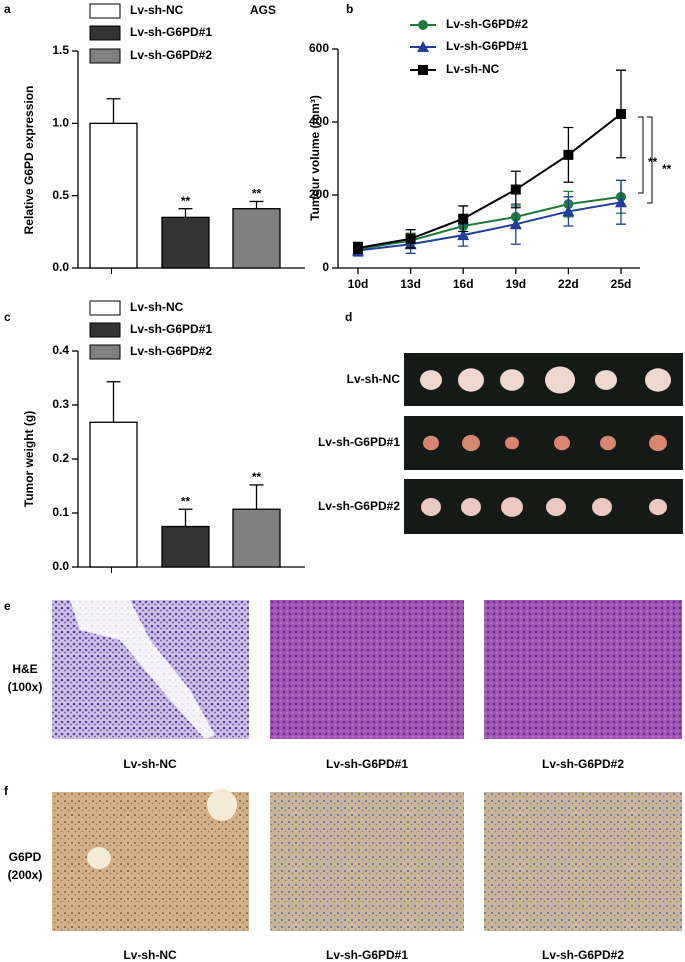 The image size is (685, 962). What do you see at coordinates (315, 158) in the screenshot?
I see `y-axis-label: Tumour volume (mm³)` at bounding box center [315, 158].